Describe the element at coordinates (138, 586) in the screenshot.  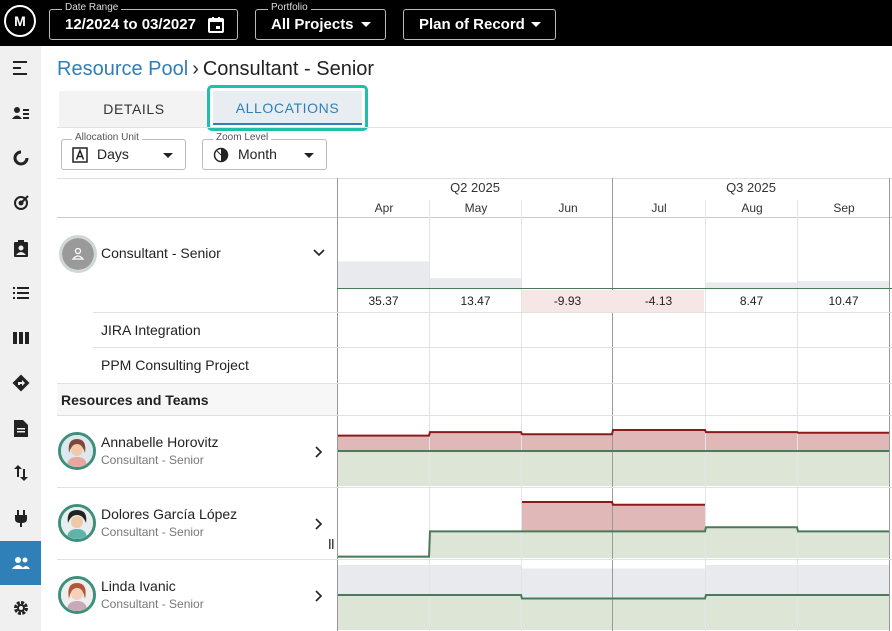
I see `resource-name: Linda Ivanic` at that location.